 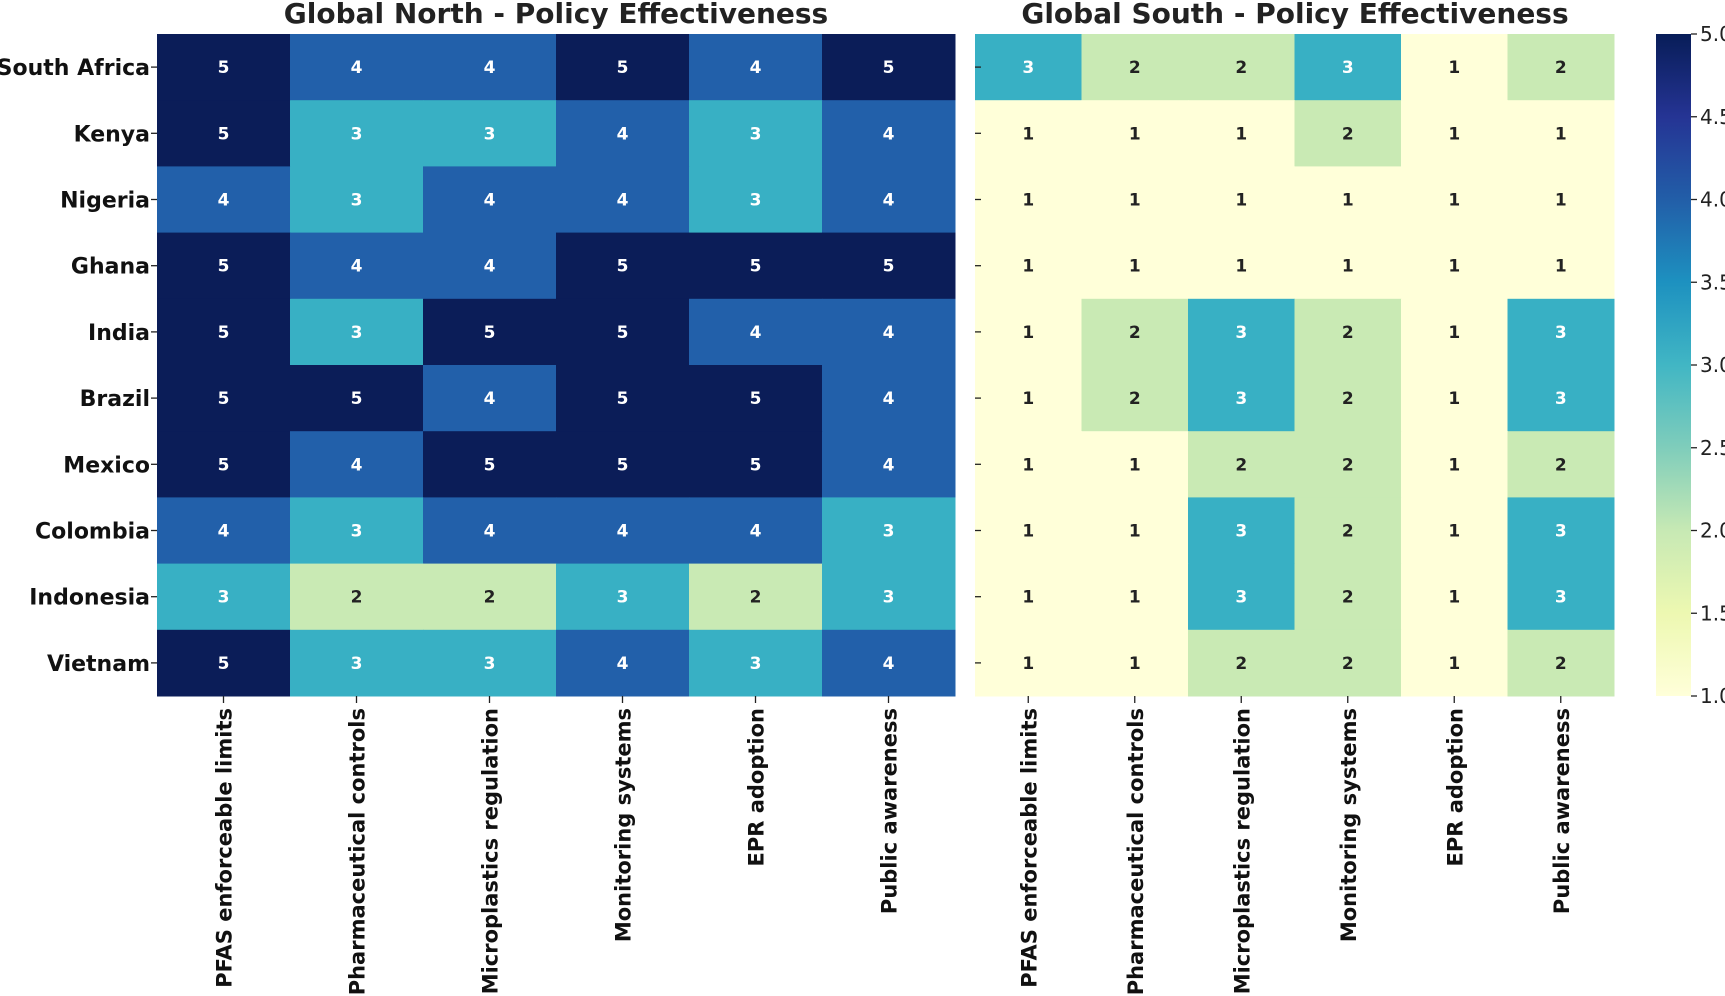 I want to click on heatmap-cell-mexico-monitoring-systems, so click(x=1348, y=464).